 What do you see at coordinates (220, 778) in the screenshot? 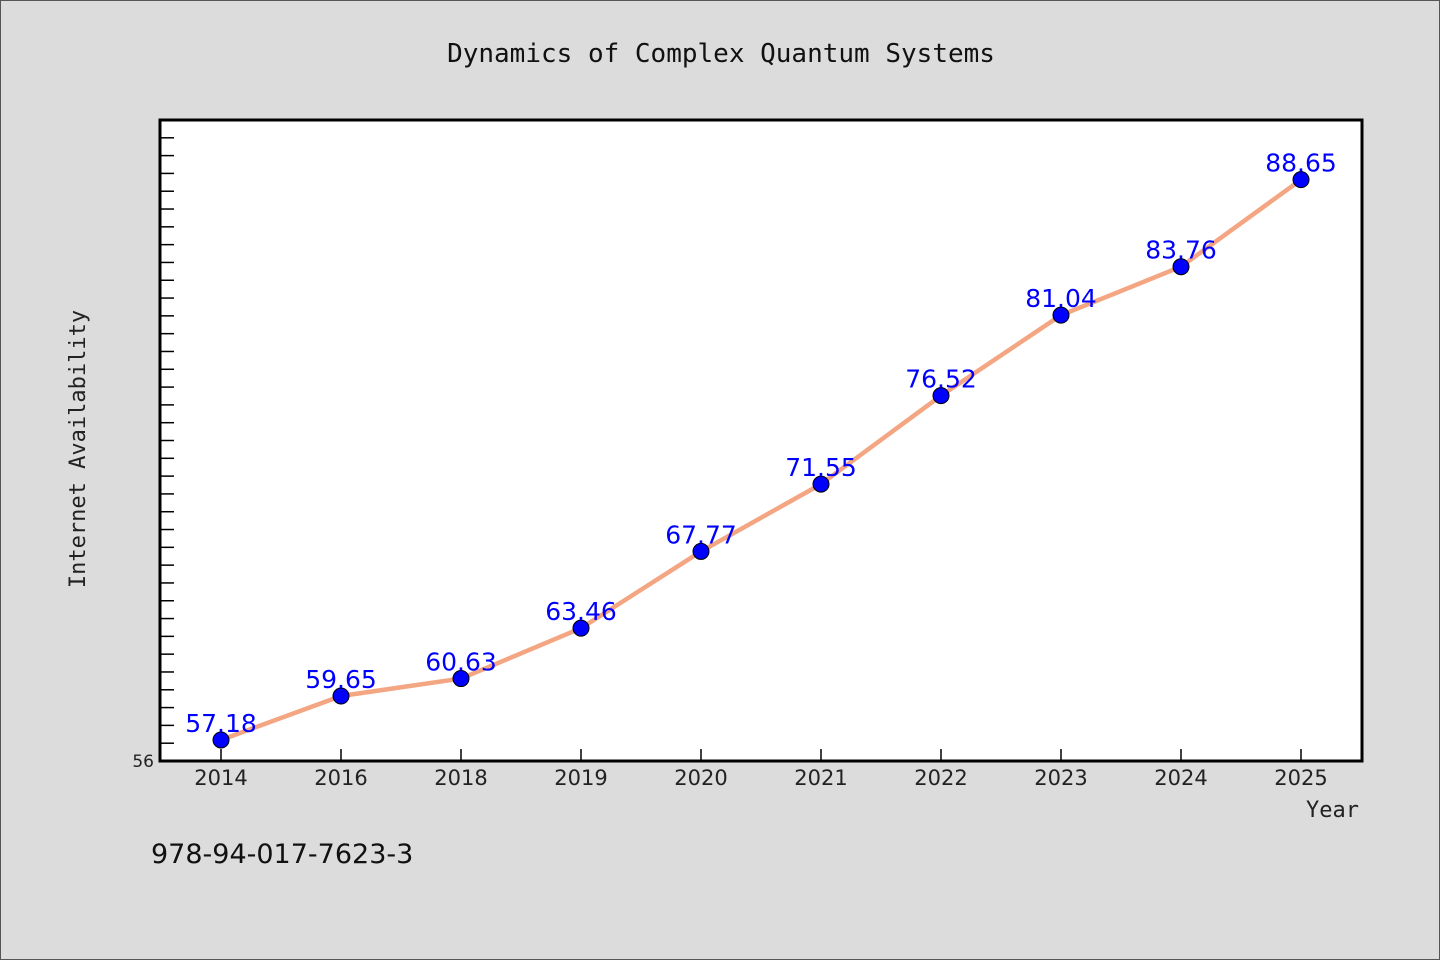
I see `x-tick-label-2014: 2014` at bounding box center [220, 778].